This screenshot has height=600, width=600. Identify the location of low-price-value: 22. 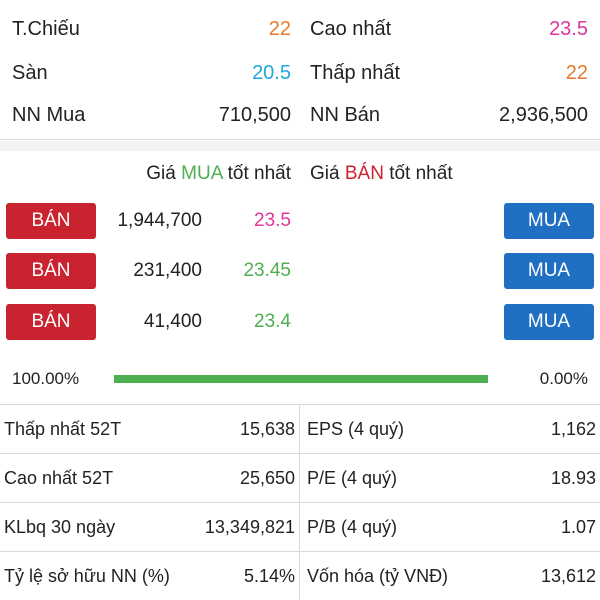
(576, 73).